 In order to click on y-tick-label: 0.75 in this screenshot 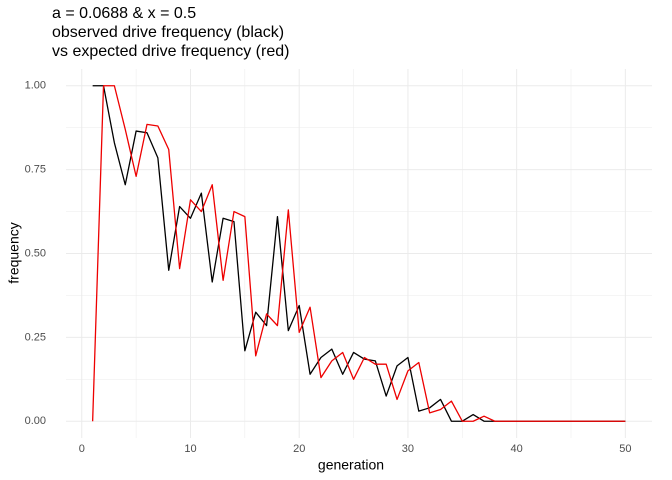, I will do `click(35, 170)`.